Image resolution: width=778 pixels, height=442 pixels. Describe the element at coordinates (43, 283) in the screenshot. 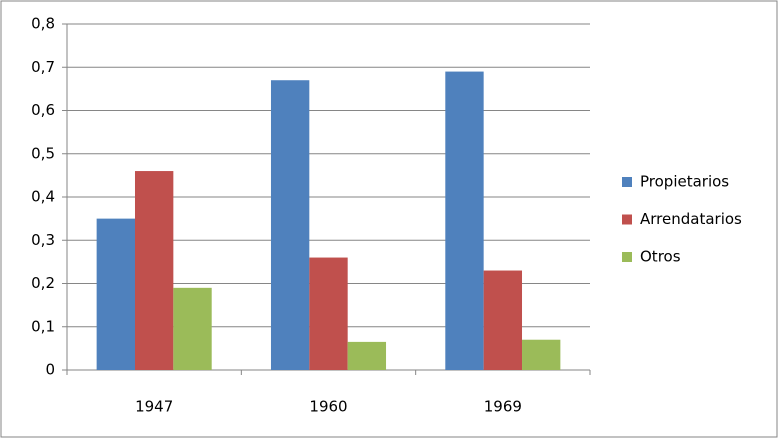

I see `y-tick-label: 0,2` at that location.